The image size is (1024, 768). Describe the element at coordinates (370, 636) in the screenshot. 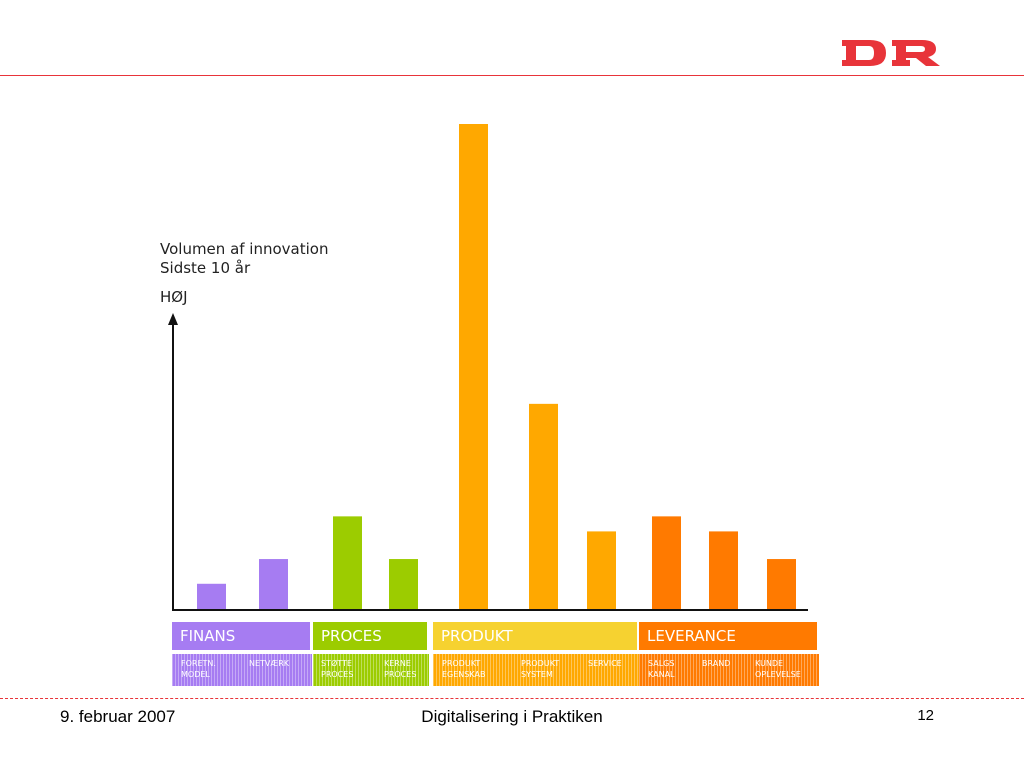

I see `group-band-proces: PROCES` at that location.